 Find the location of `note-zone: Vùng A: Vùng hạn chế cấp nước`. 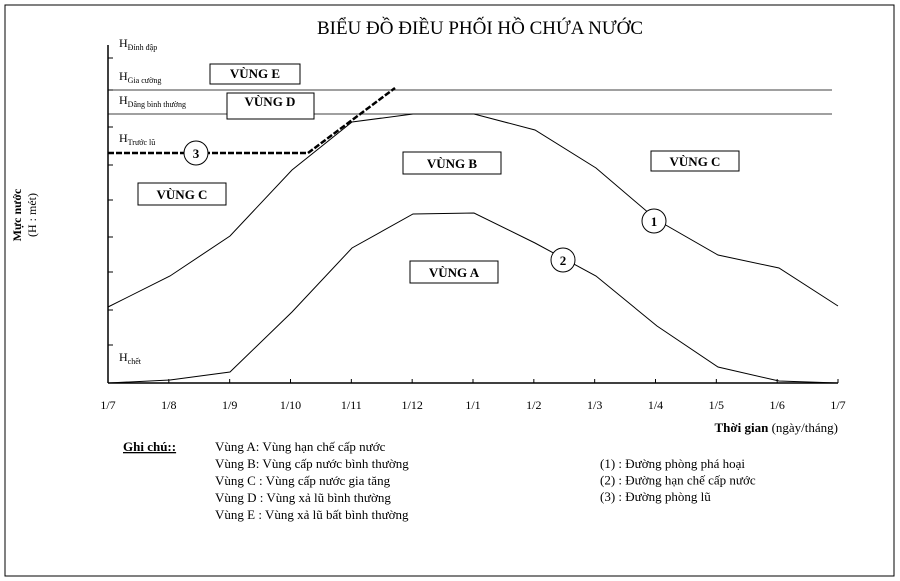

note-zone: Vùng A: Vùng hạn chế cấp nước is located at coordinates (300, 446).